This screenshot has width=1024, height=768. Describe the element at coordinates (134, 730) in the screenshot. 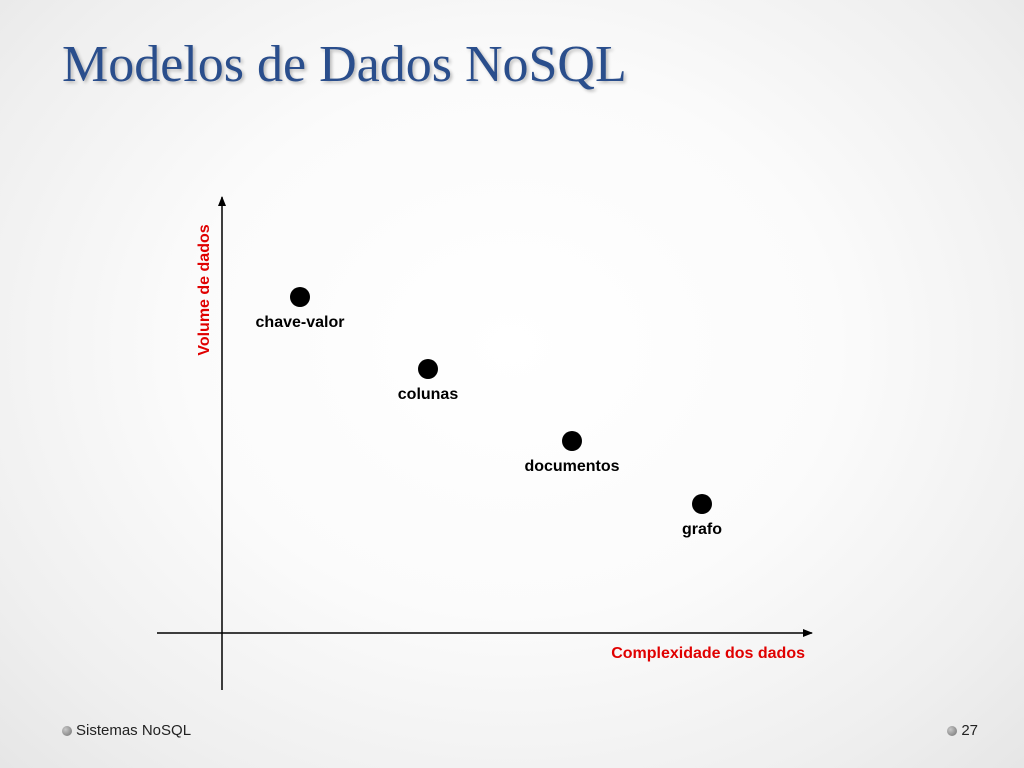

I see `footer-title: Sistemas NoSQL` at that location.